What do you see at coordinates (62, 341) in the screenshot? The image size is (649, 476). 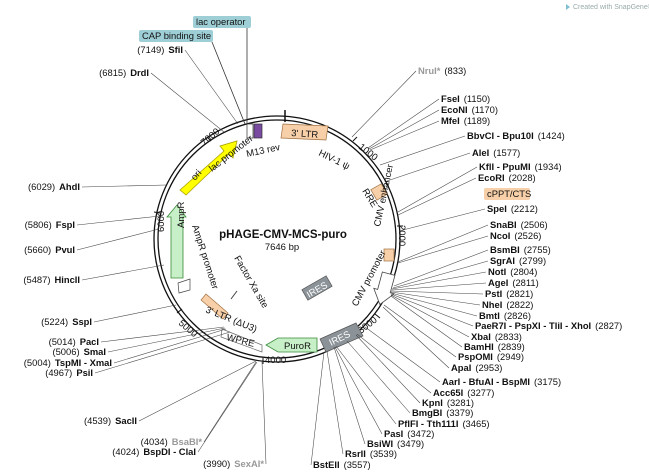 I see `site-position: (5014)` at bounding box center [62, 341].